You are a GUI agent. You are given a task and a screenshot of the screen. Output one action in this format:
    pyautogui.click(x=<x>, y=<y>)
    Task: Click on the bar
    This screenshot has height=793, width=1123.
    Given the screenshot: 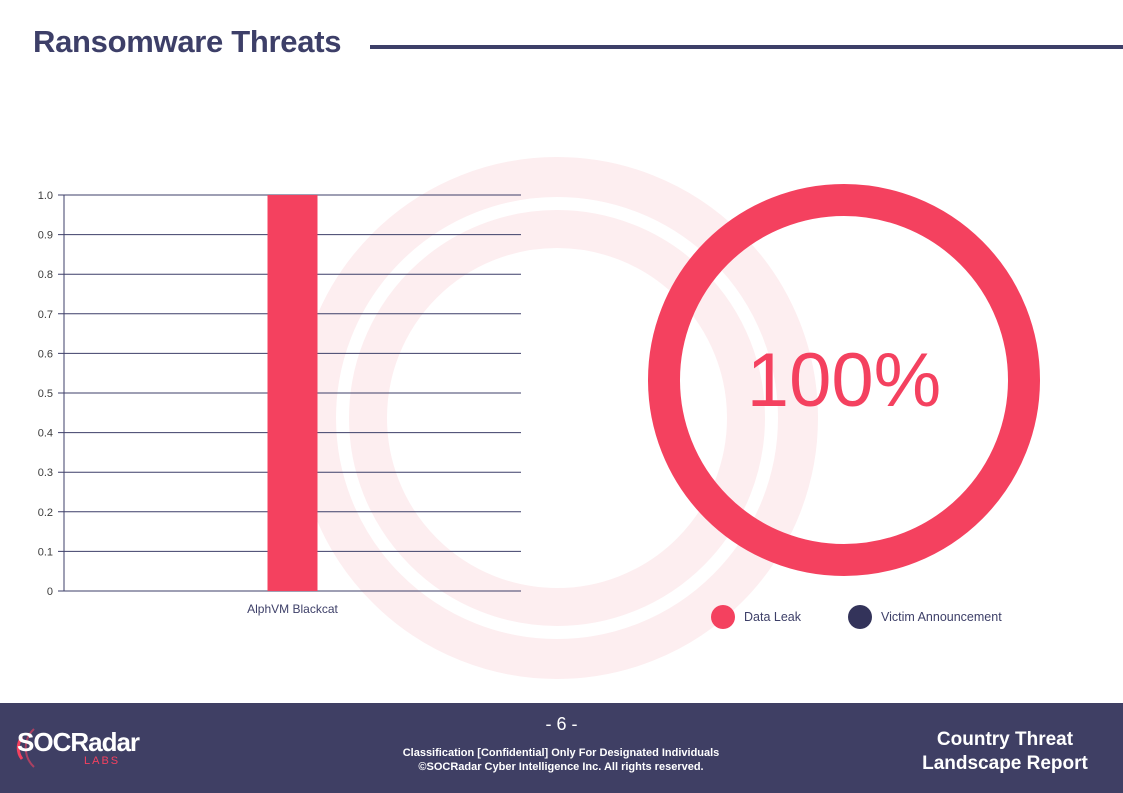 What is the action you would take?
    pyautogui.click(x=292, y=393)
    